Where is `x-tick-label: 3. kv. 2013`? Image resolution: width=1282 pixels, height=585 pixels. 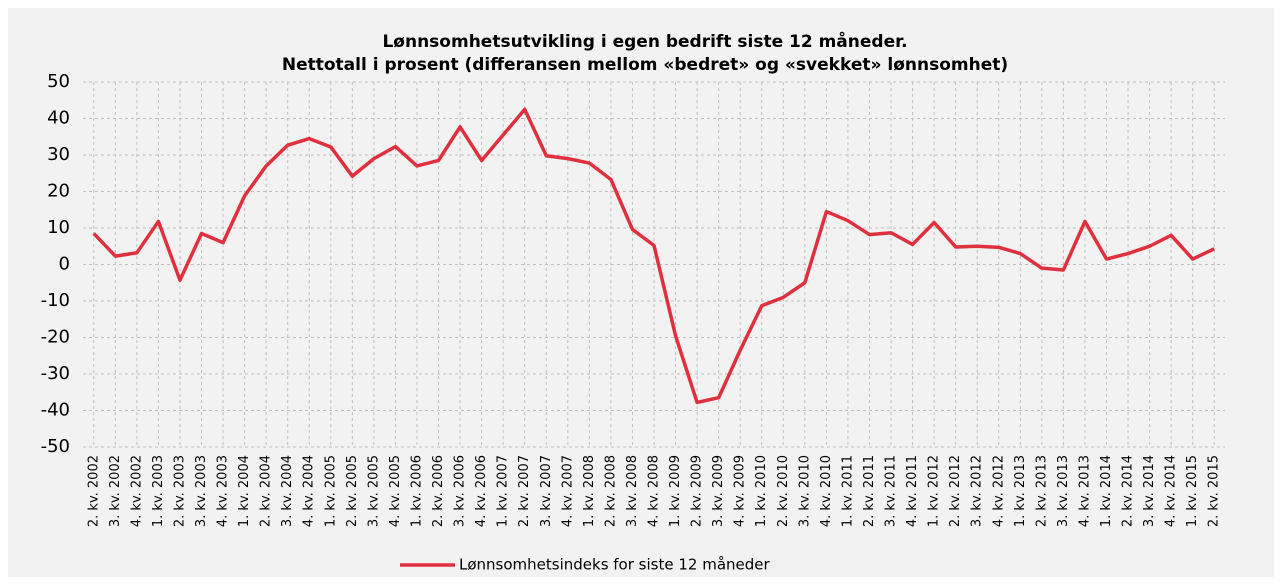 x-tick-label: 3. kv. 2013 is located at coordinates (1063, 491).